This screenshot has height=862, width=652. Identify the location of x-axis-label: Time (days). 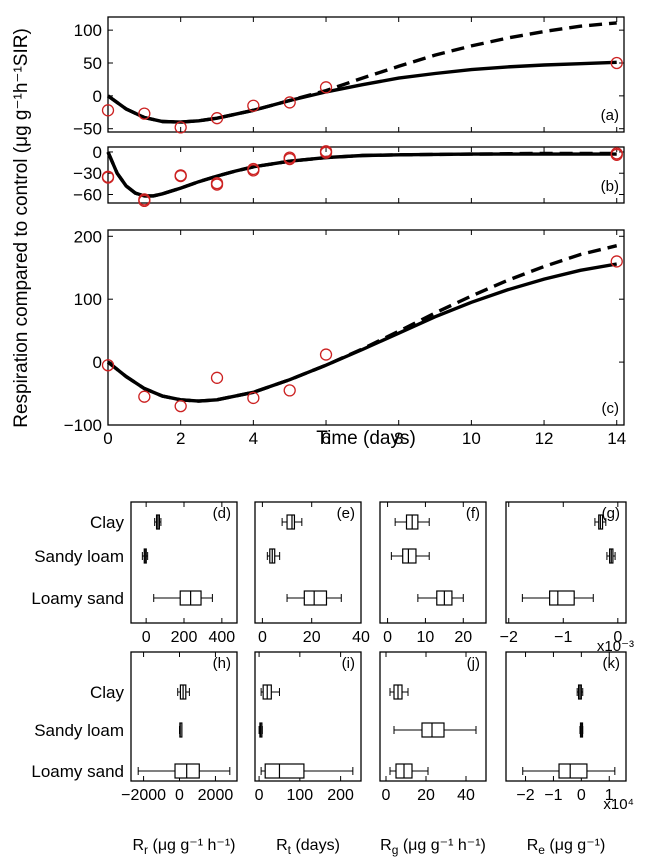
(366, 438).